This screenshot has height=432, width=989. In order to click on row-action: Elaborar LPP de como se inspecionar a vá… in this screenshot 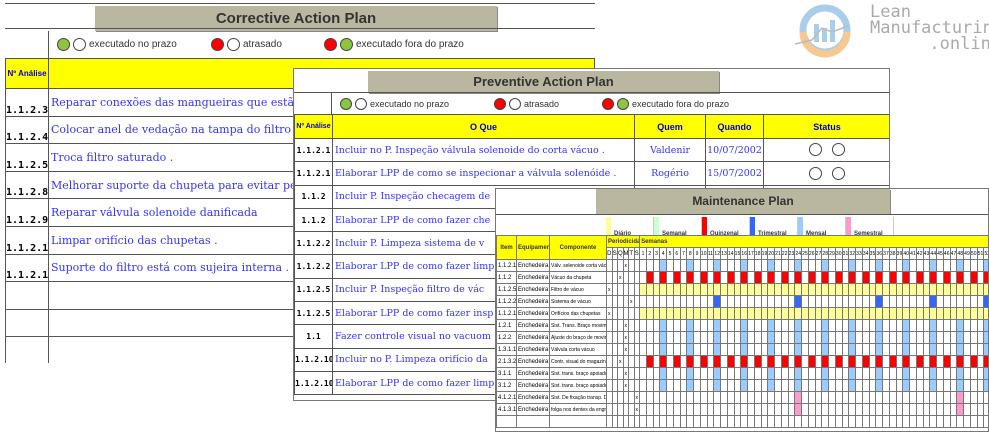, I will do `click(483, 173)`.